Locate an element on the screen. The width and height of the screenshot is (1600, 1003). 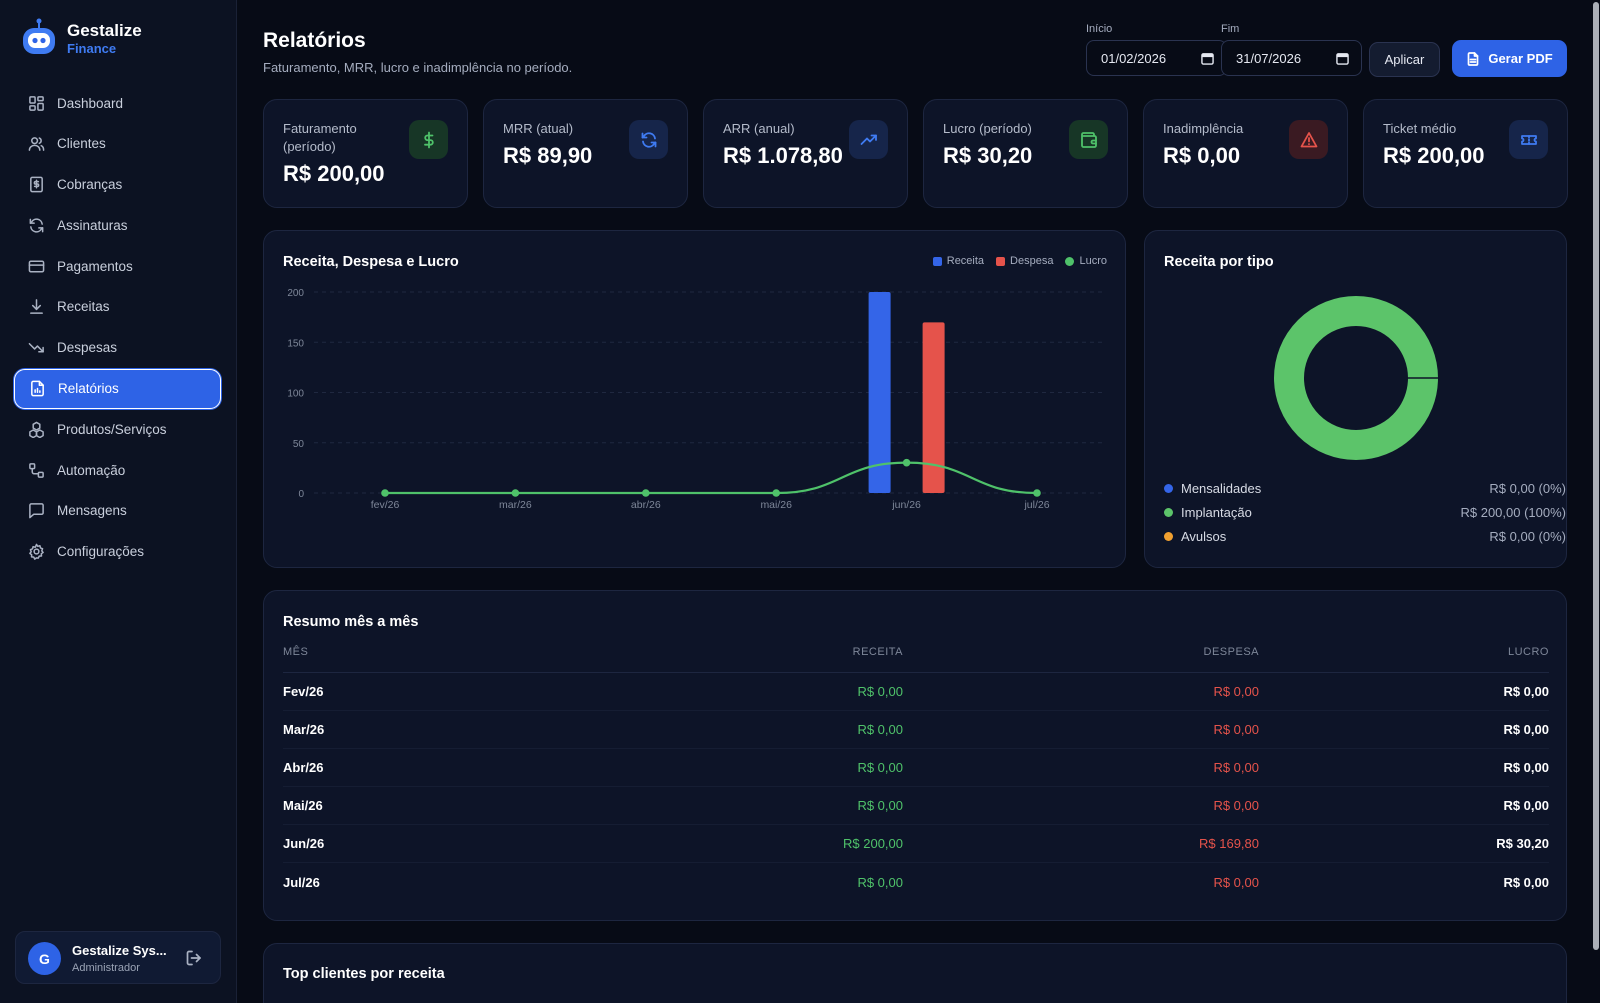
sidebar-item-assinaturas: Assinaturas is located at coordinates (117, 225).